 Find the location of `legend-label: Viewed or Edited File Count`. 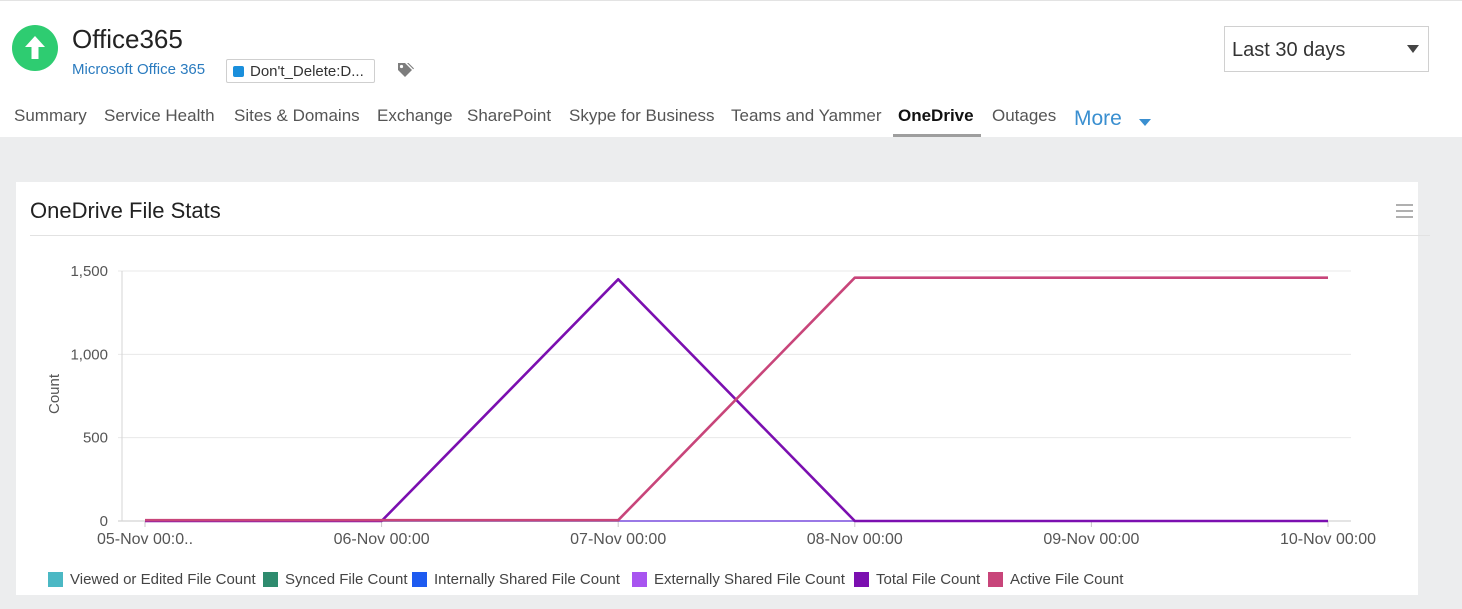

legend-label: Viewed or Edited File Count is located at coordinates (163, 579).